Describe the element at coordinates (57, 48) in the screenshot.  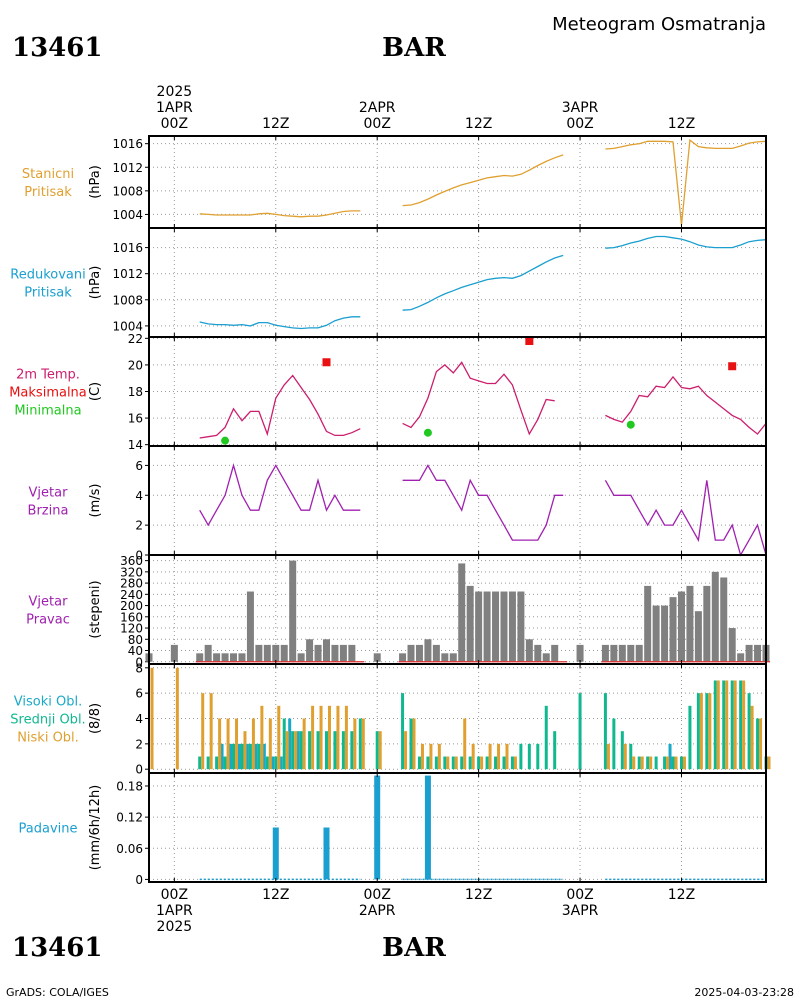
I see `station-id-top: 13461` at that location.